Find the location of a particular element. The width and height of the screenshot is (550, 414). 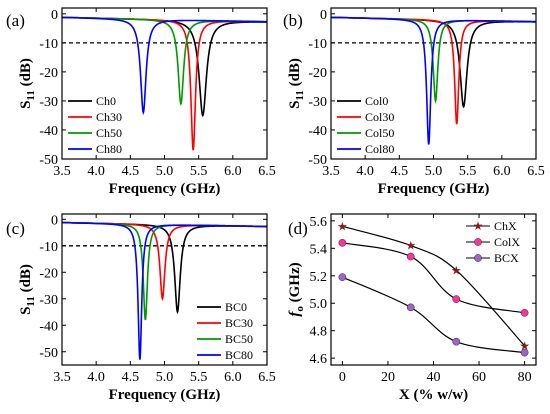

legend-label: BC80 is located at coordinates (239, 355).